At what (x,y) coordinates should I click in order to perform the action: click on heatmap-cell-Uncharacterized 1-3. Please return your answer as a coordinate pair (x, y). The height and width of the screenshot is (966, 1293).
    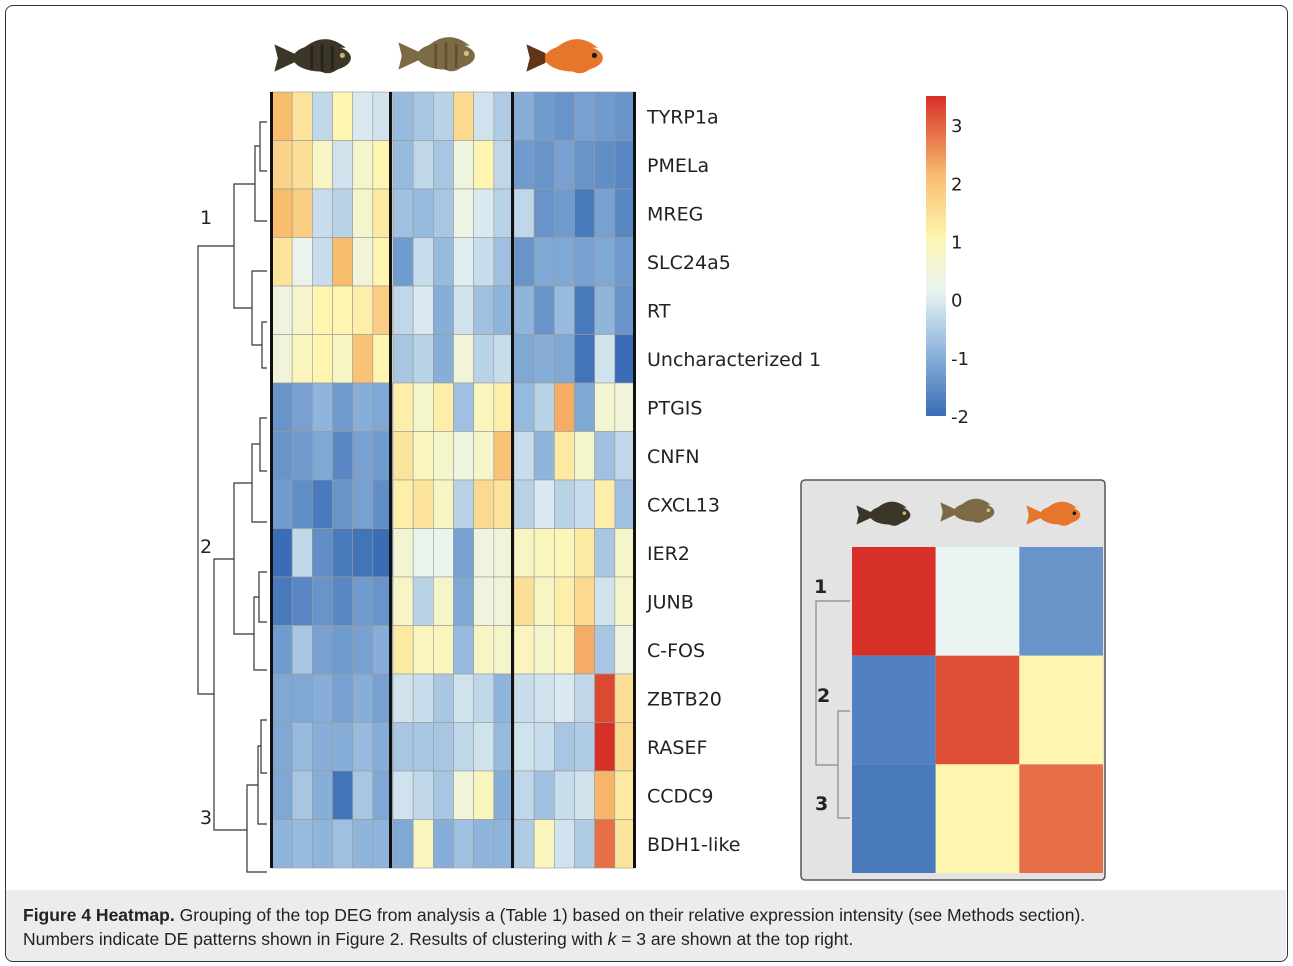
    Looking at the image, I should click on (322, 359).